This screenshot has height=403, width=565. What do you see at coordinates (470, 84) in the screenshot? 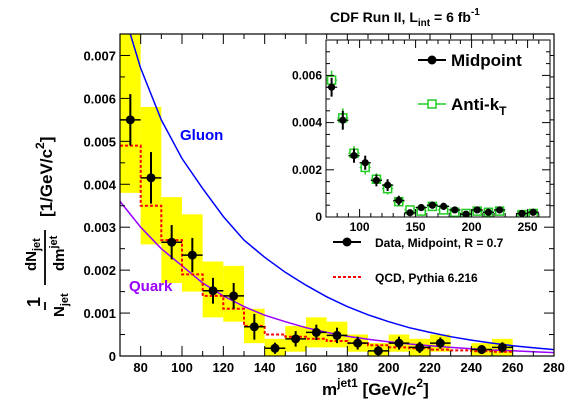
I see `inset-legend: Midpoint Anti-kT` at bounding box center [470, 84].